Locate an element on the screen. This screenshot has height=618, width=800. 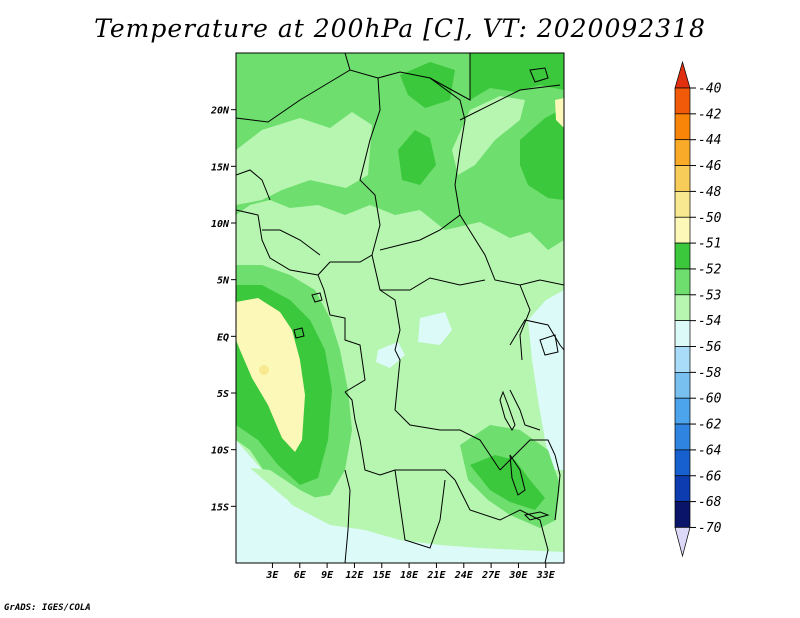
colorbar-label: -48 is located at coordinates (710, 192).